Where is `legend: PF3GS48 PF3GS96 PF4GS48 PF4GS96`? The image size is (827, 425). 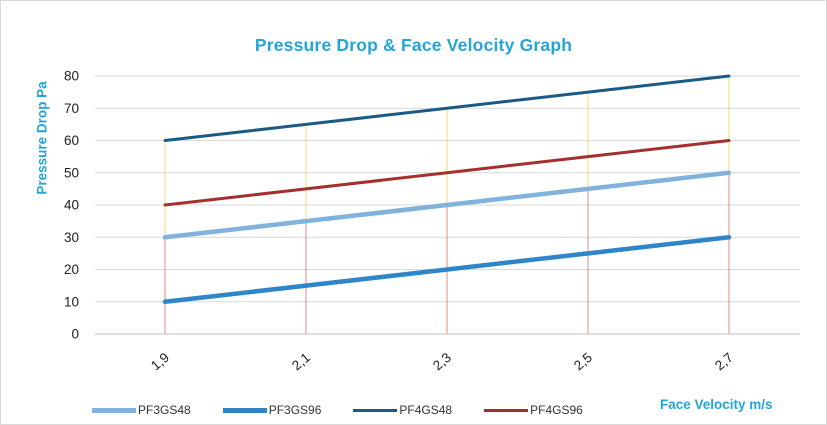
legend: PF3GS48 PF3GS96 PF4GS48 PF4GS96 is located at coordinates (353, 410).